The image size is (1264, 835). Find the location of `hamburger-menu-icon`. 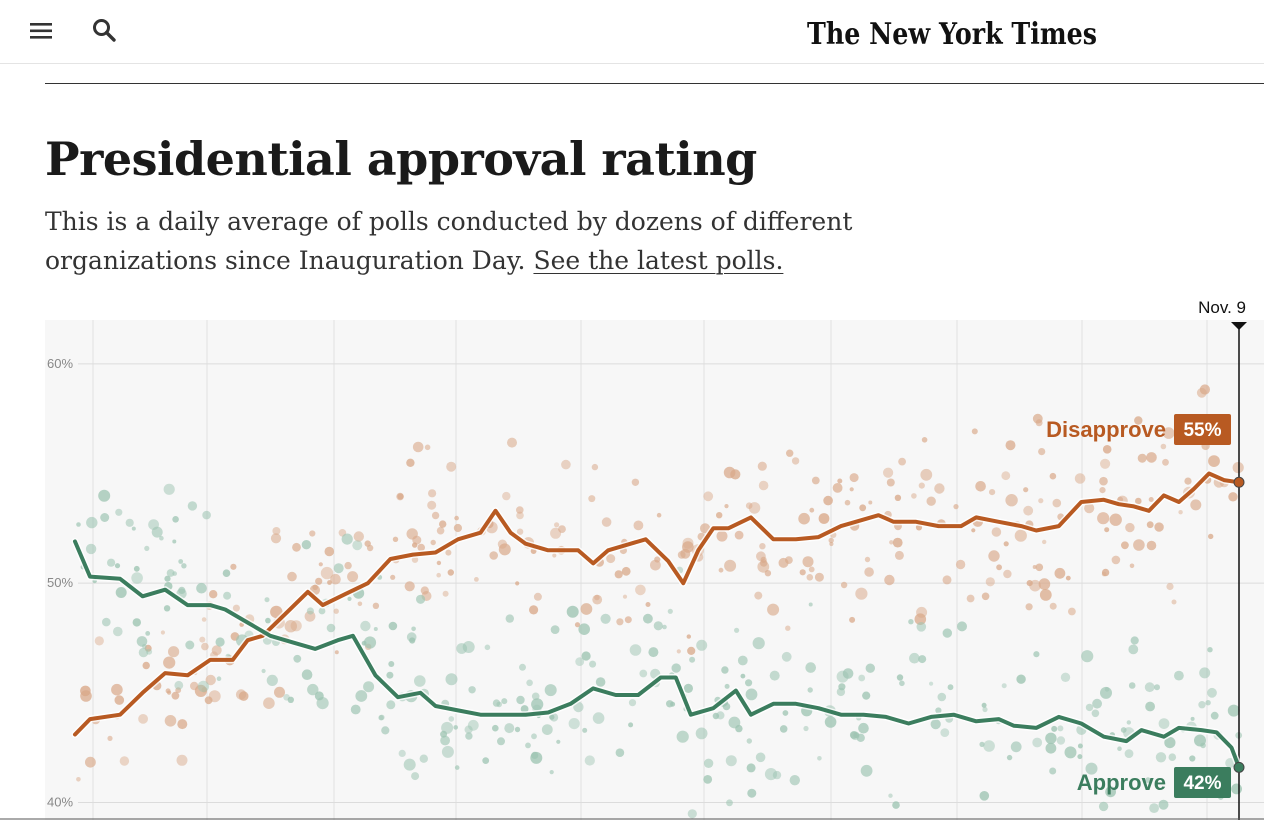

hamburger-menu-icon is located at coordinates (41, 31).